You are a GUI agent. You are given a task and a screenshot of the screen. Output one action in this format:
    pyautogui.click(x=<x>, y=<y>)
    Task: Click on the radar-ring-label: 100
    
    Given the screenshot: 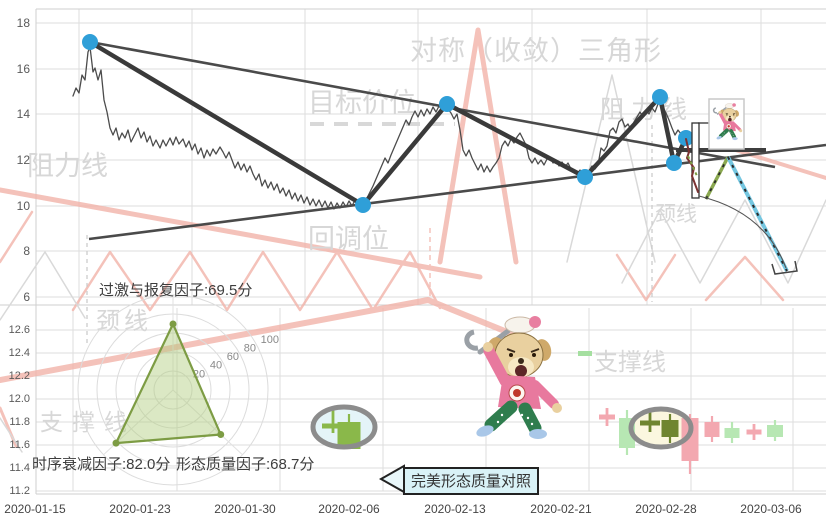 What is the action you would take?
    pyautogui.click(x=270, y=340)
    